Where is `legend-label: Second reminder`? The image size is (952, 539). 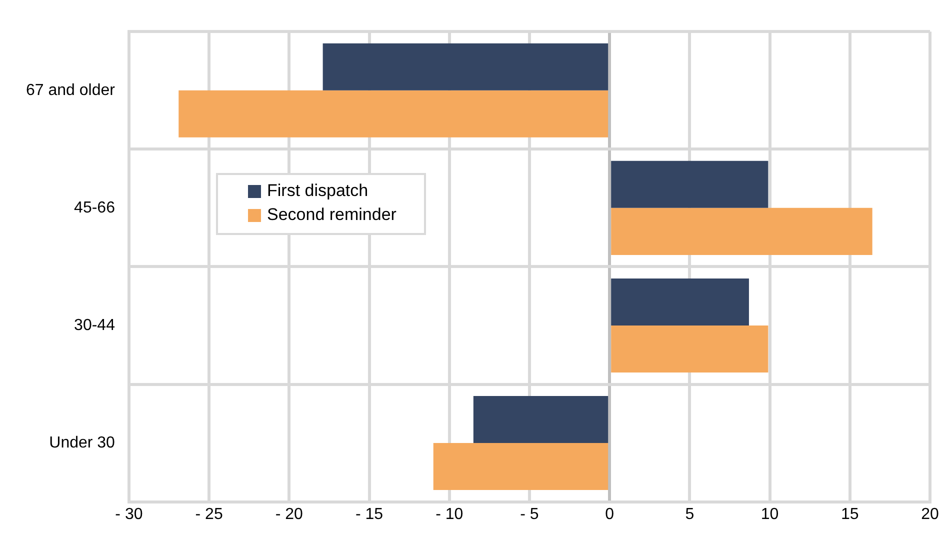 legend-label: Second reminder is located at coordinates (331, 215).